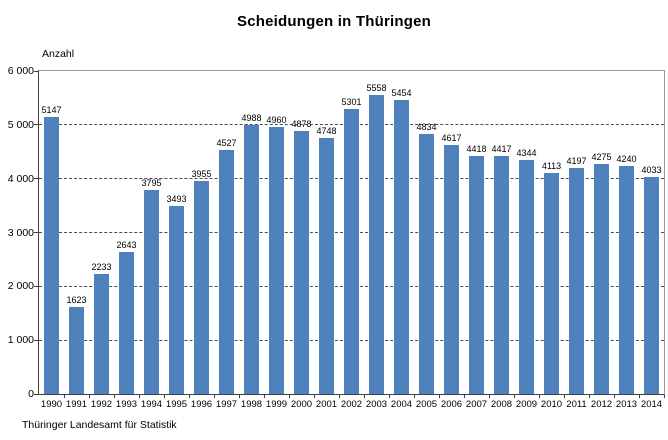 The height and width of the screenshot is (440, 668). Describe the element at coordinates (451, 404) in the screenshot. I see `x-tick-label: 2006` at that location.